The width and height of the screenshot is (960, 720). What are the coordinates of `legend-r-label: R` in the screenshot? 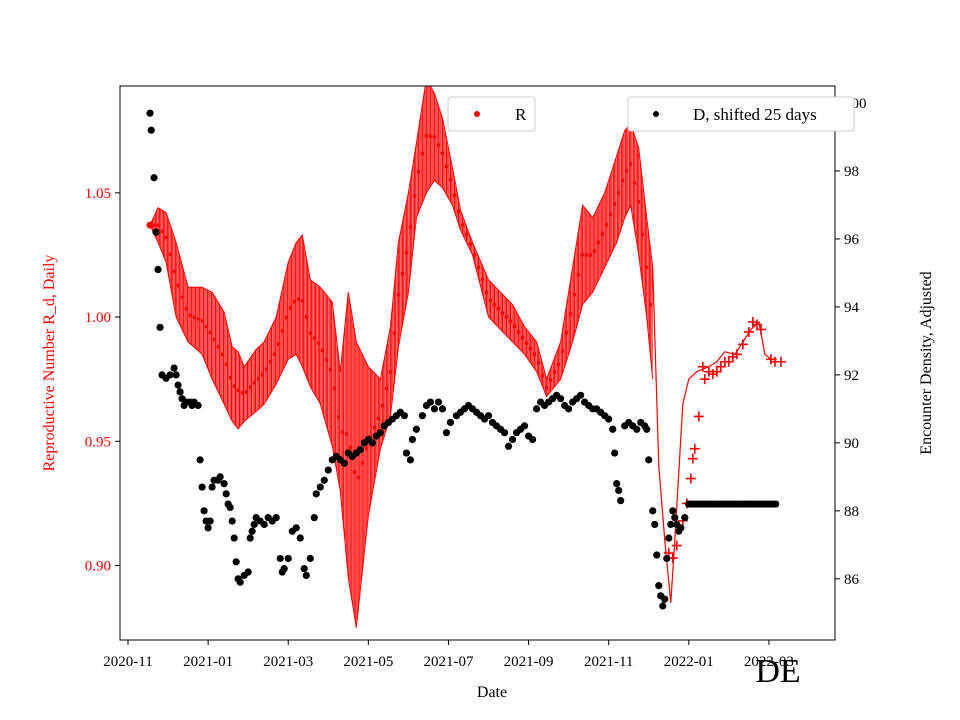 It's located at (521, 114).